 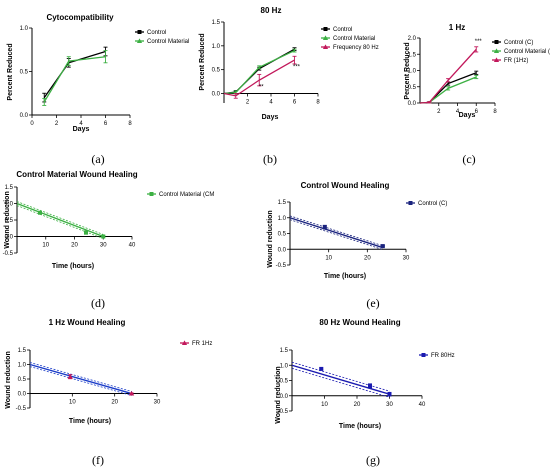 What do you see at coordinates (342, 30) in the screenshot?
I see `legend-label: Control` at bounding box center [342, 30].